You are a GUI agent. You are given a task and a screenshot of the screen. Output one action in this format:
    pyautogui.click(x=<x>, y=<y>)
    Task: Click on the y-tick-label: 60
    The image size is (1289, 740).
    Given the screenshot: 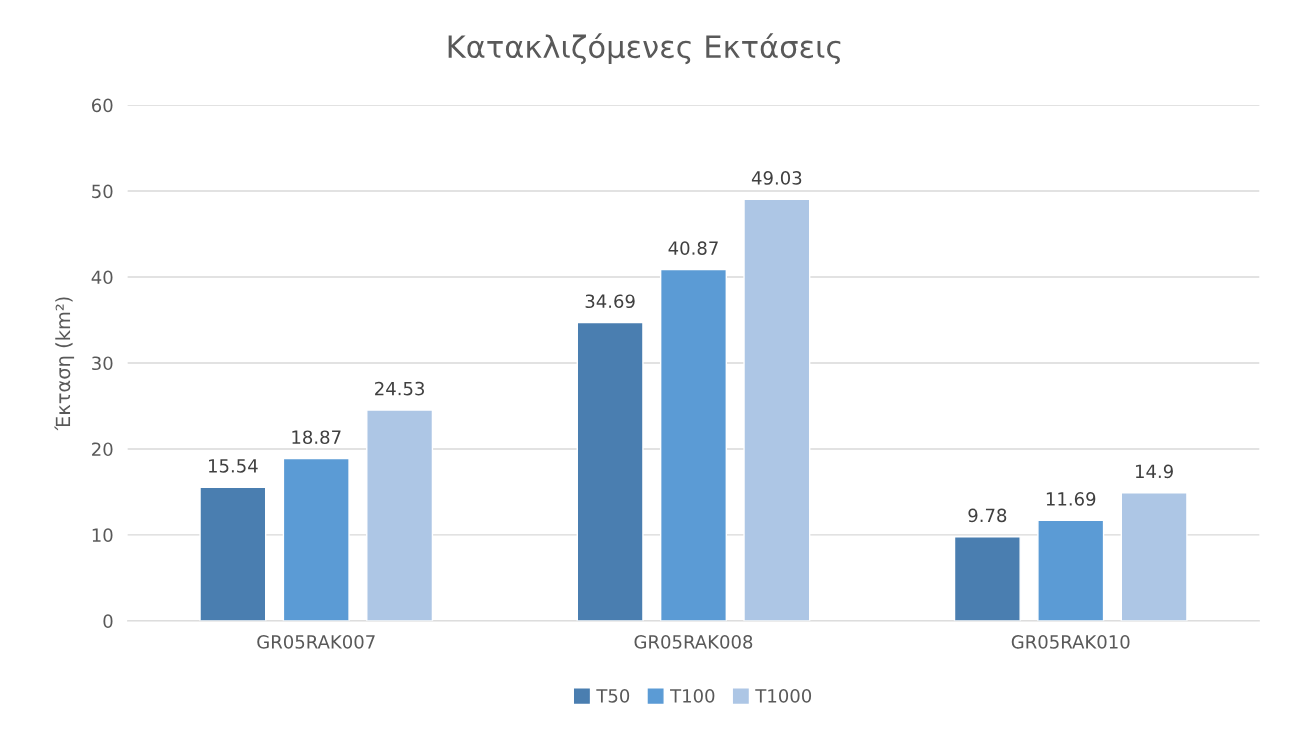 What is the action you would take?
    pyautogui.click(x=102, y=105)
    